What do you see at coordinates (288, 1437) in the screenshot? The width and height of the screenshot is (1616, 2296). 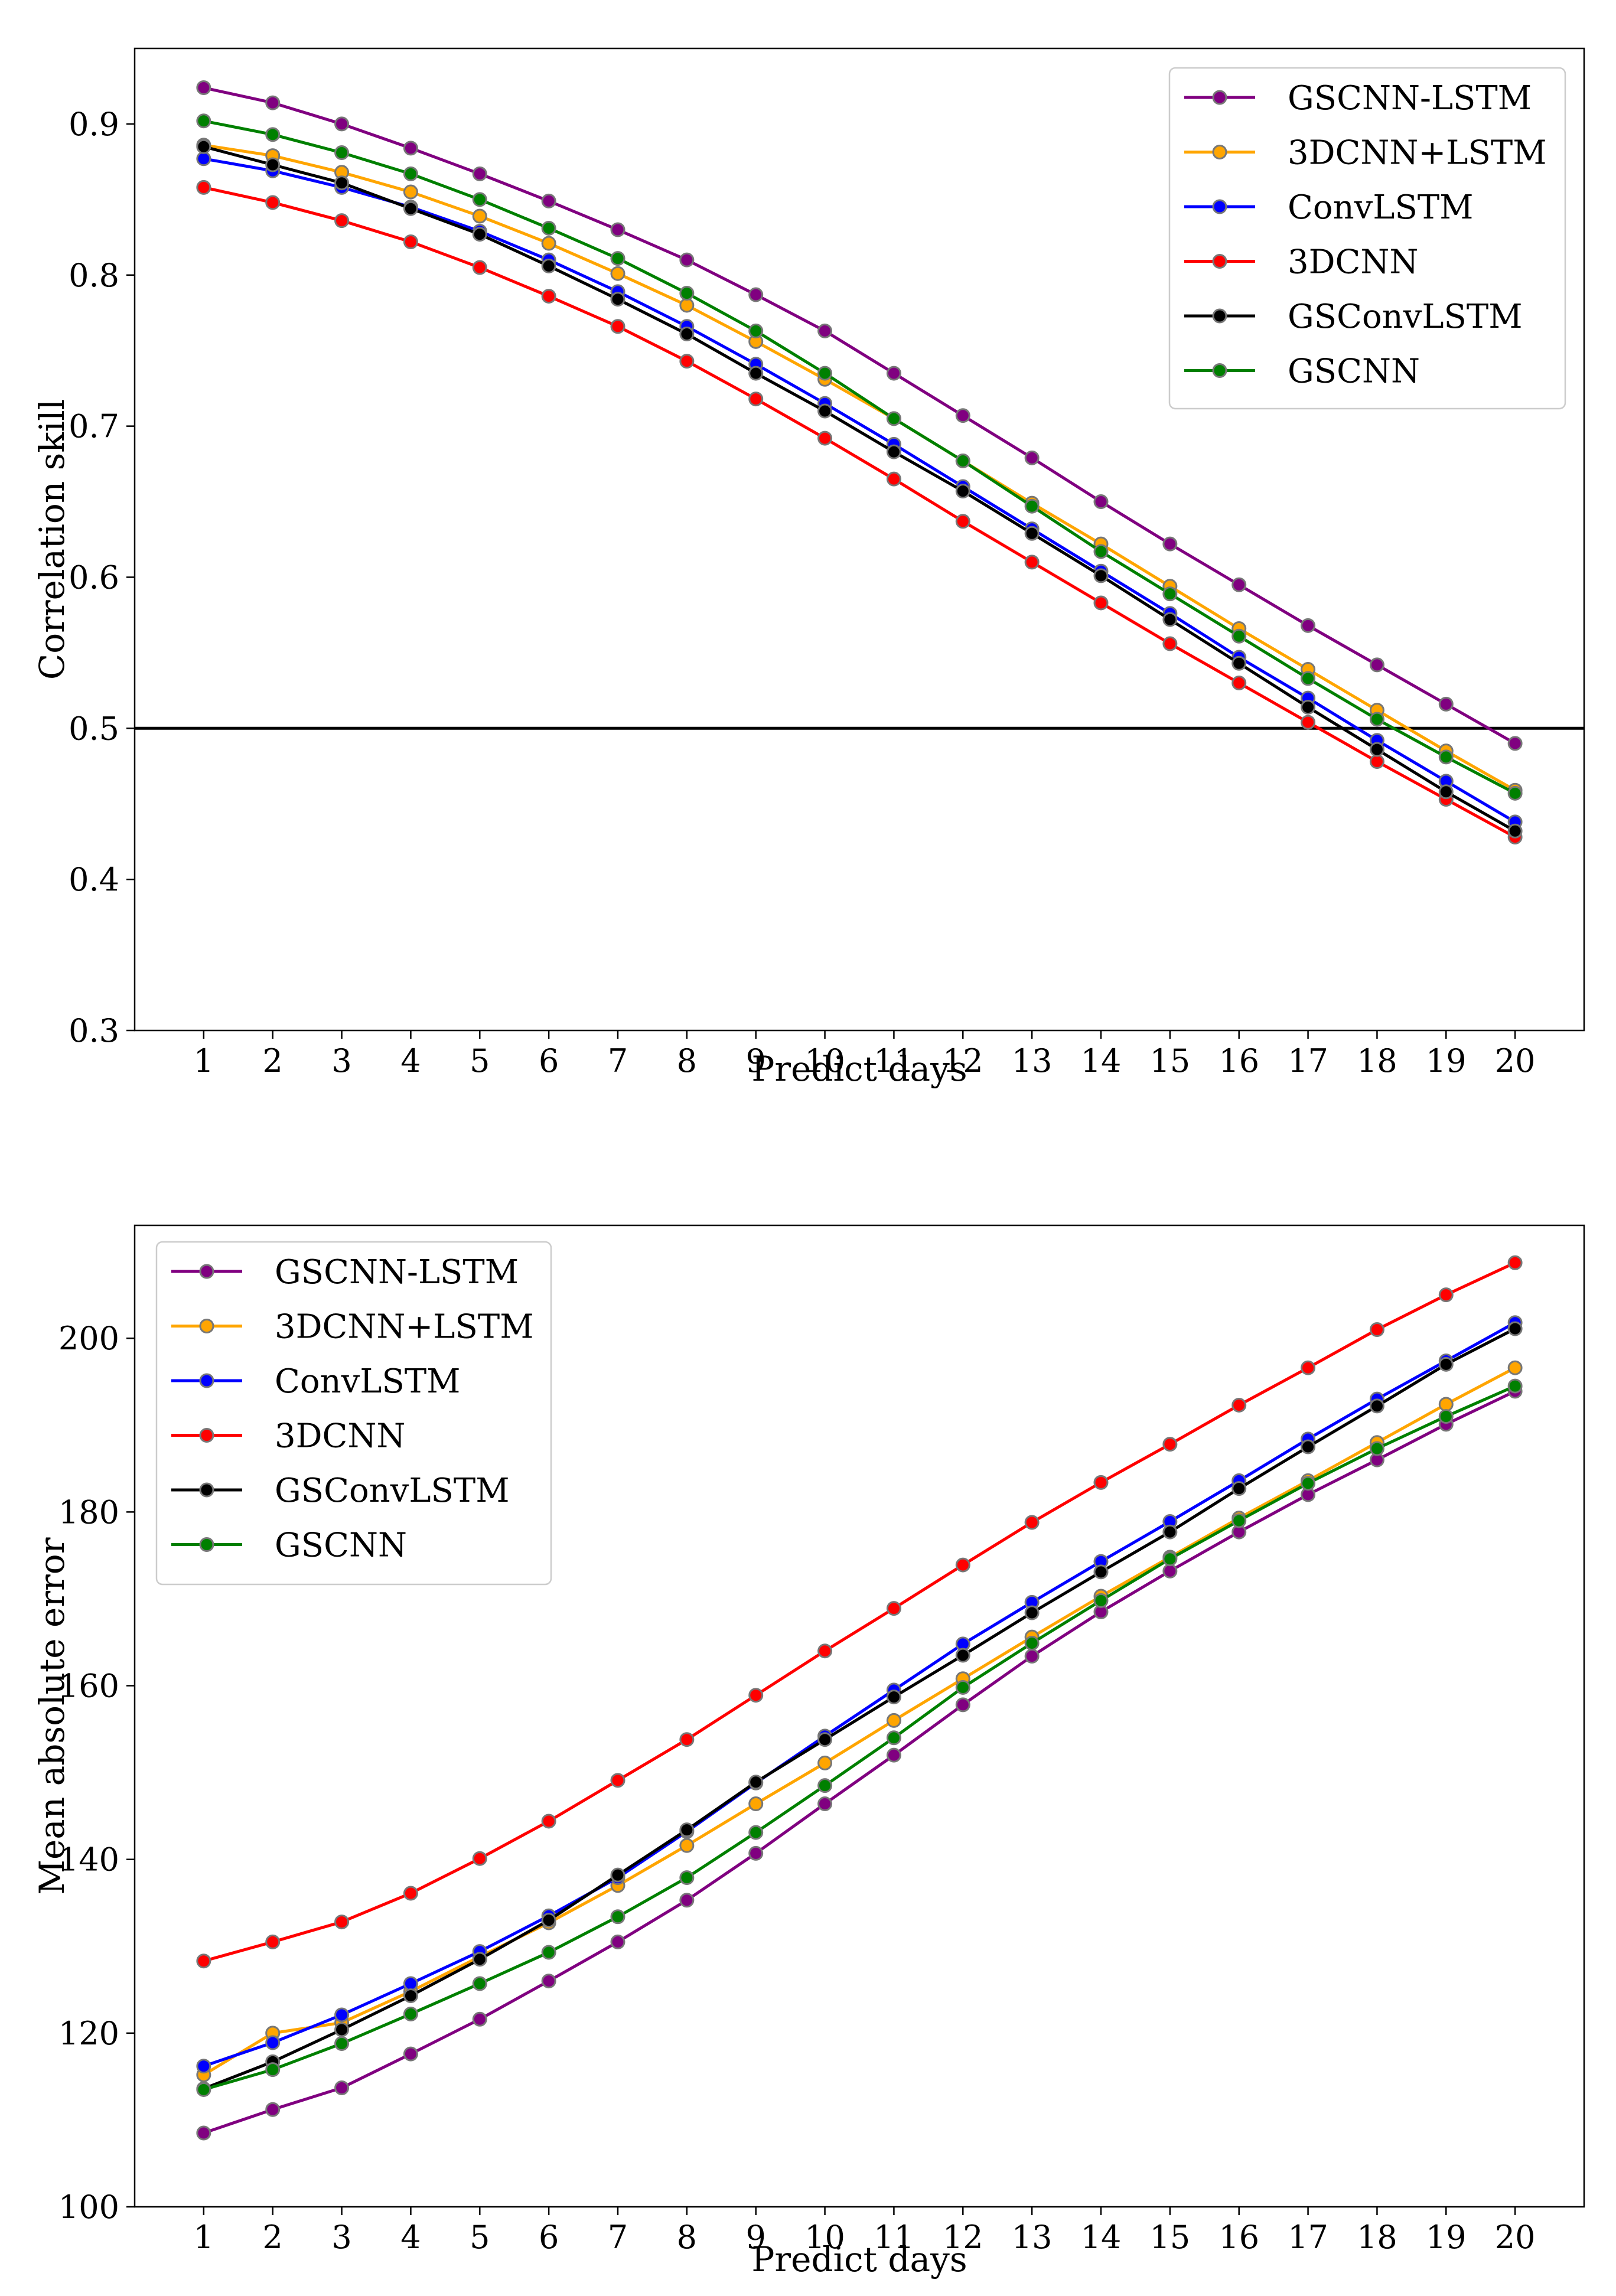 I see `legend-entry: 3DCNN` at bounding box center [288, 1437].